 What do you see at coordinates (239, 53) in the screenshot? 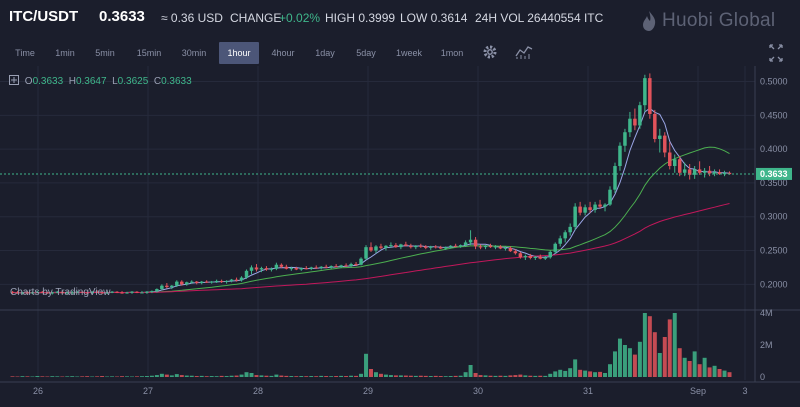
I see `tab-1hour: 1hour` at bounding box center [239, 53].